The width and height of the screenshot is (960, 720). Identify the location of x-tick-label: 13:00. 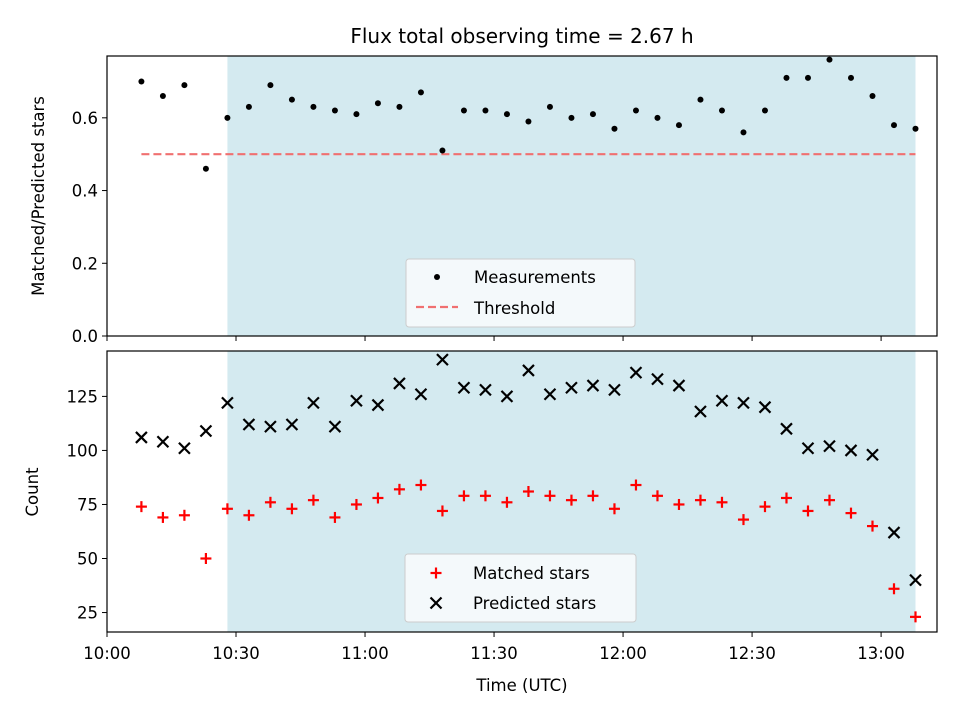
(881, 653).